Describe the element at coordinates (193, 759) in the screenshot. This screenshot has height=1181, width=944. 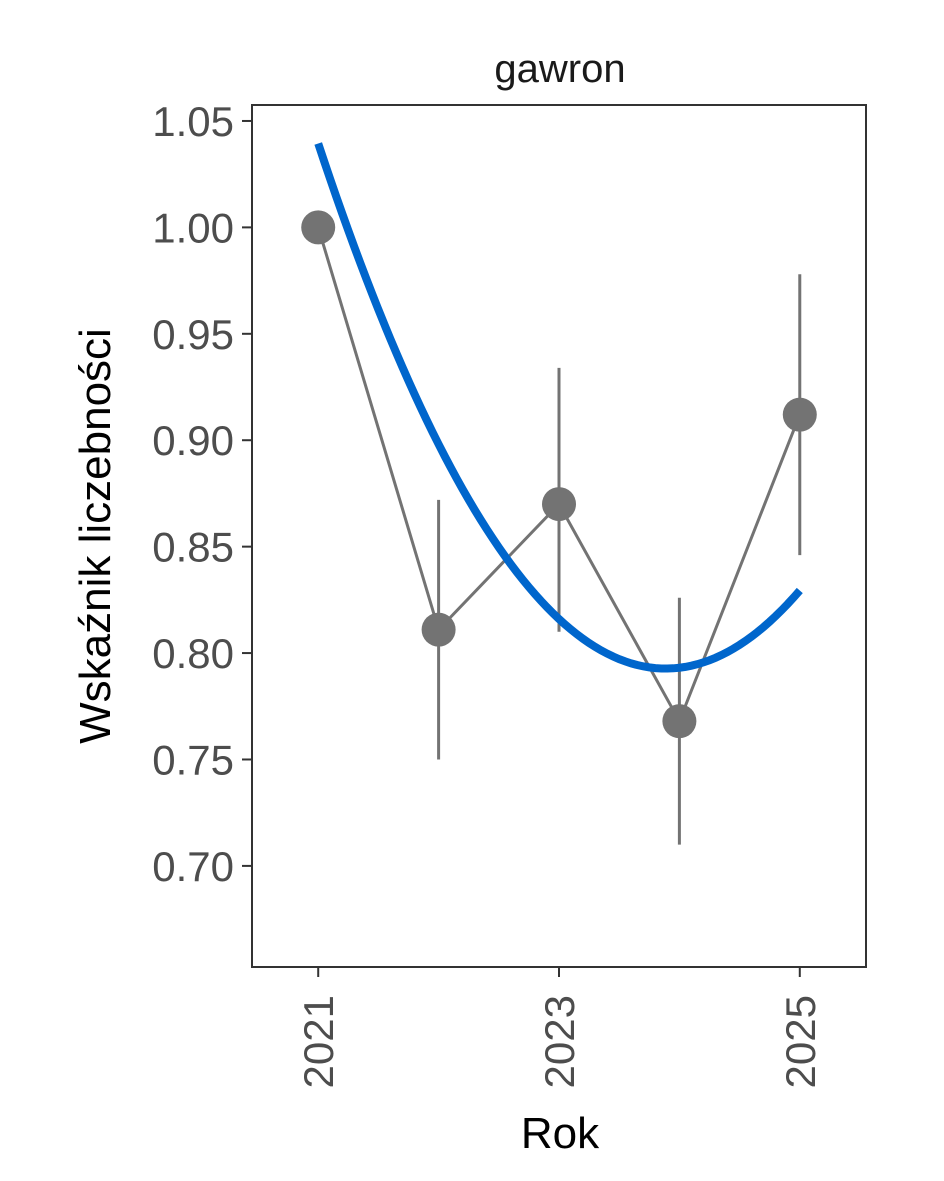
I see `y-tick-label: 0.75` at that location.